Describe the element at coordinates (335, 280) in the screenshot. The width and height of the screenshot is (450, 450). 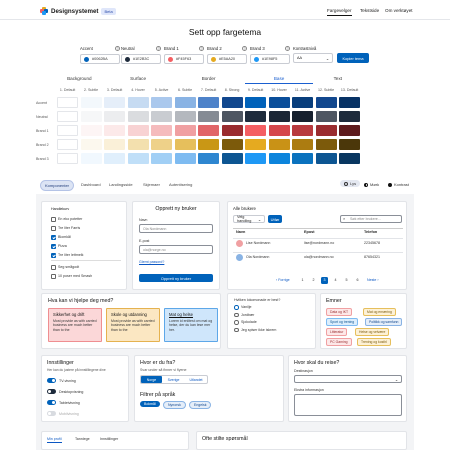
I see `page-button: 4` at that location.